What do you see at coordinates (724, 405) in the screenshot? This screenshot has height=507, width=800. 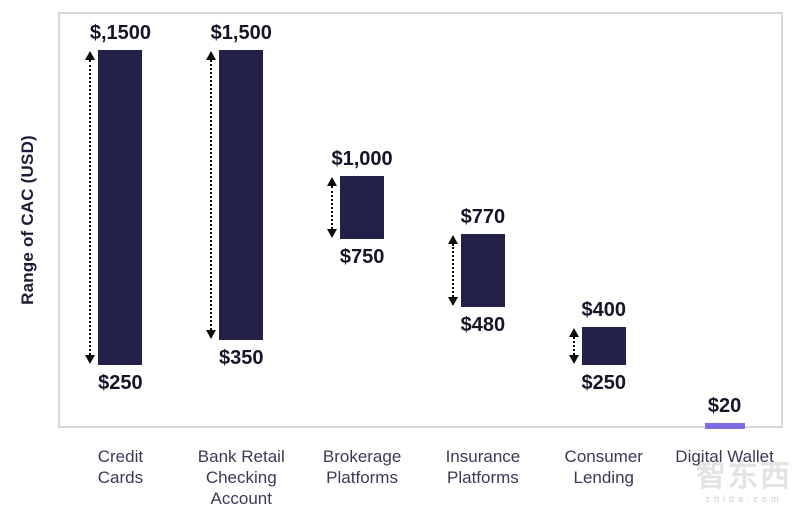 I see `value-label-digital-wallet: $20` at bounding box center [724, 405].